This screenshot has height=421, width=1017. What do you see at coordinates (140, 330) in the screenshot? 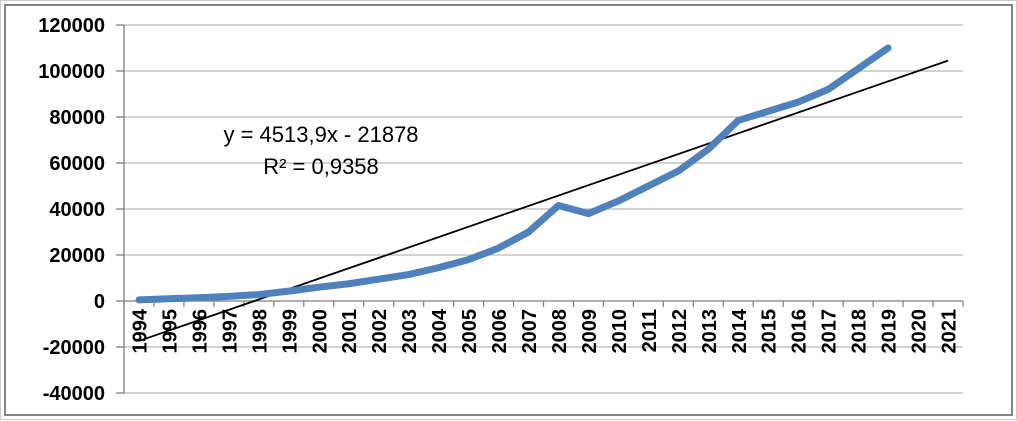
I see `x-axis-label: 1994` at bounding box center [140, 330].